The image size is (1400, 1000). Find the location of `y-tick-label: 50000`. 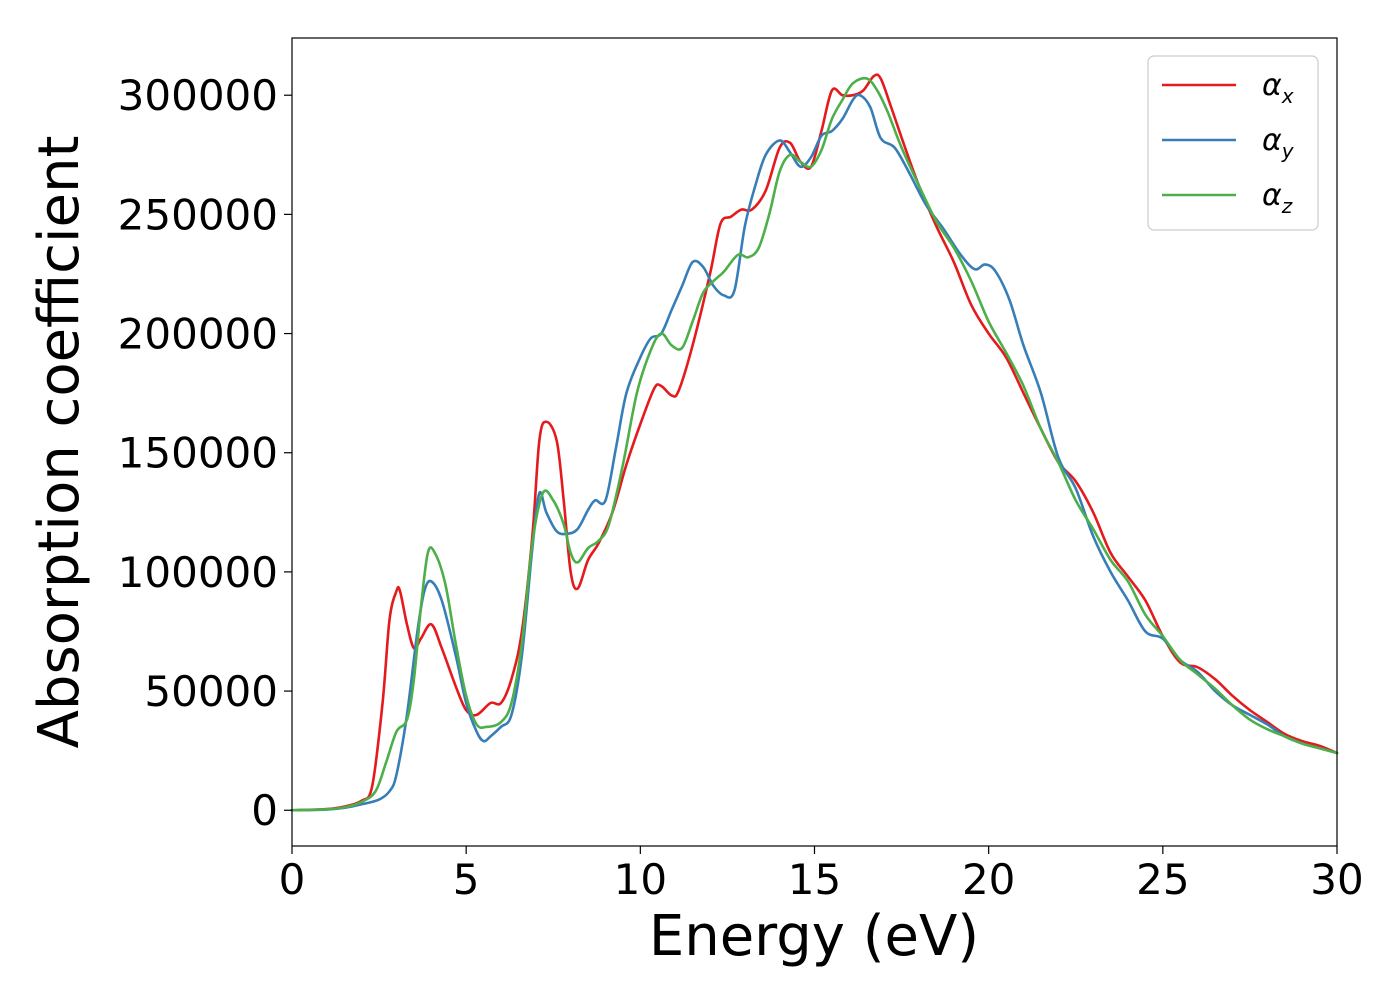

y-tick-label: 50000 is located at coordinates (211, 691).